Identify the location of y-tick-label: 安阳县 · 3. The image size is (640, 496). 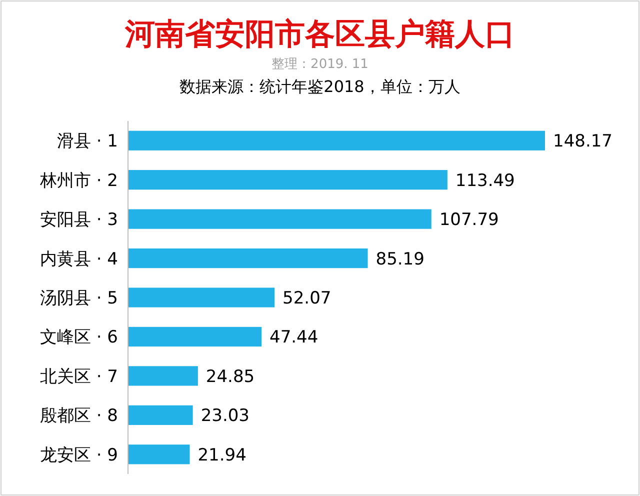
(79, 220).